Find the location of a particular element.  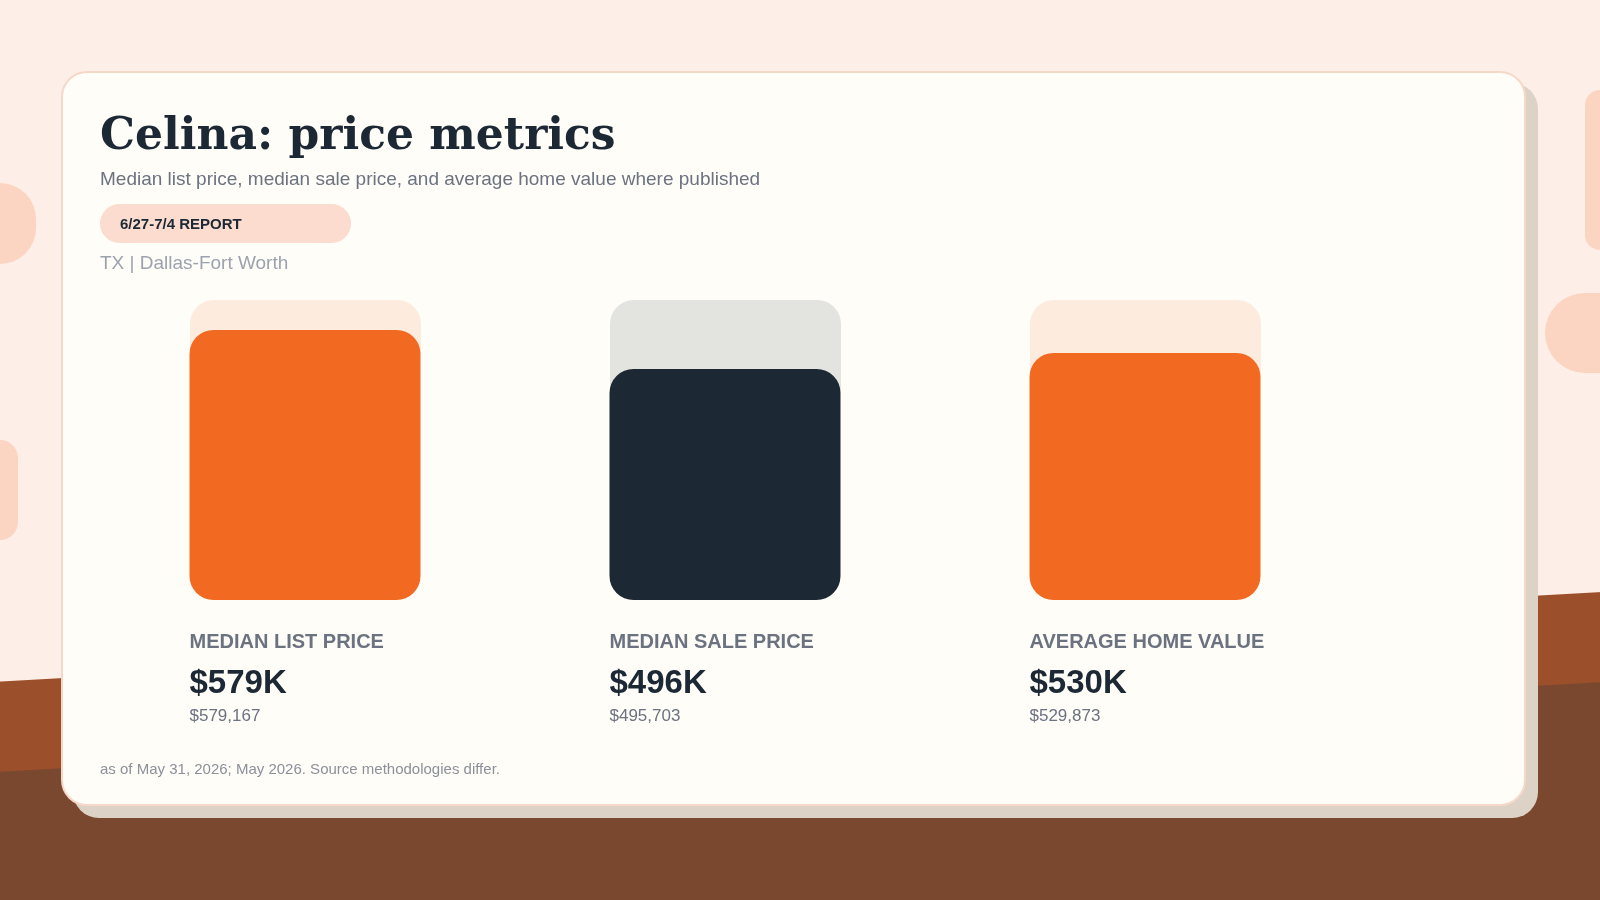

chart-subtitle: Median list price, median sale price, and average home value where published is located at coordinates (430, 179).